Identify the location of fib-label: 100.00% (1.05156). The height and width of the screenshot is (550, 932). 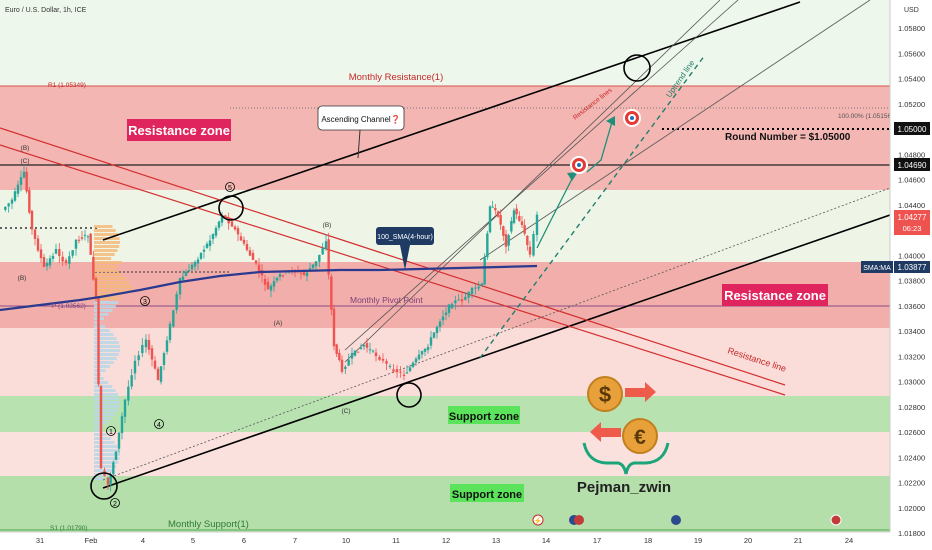
(865, 116).